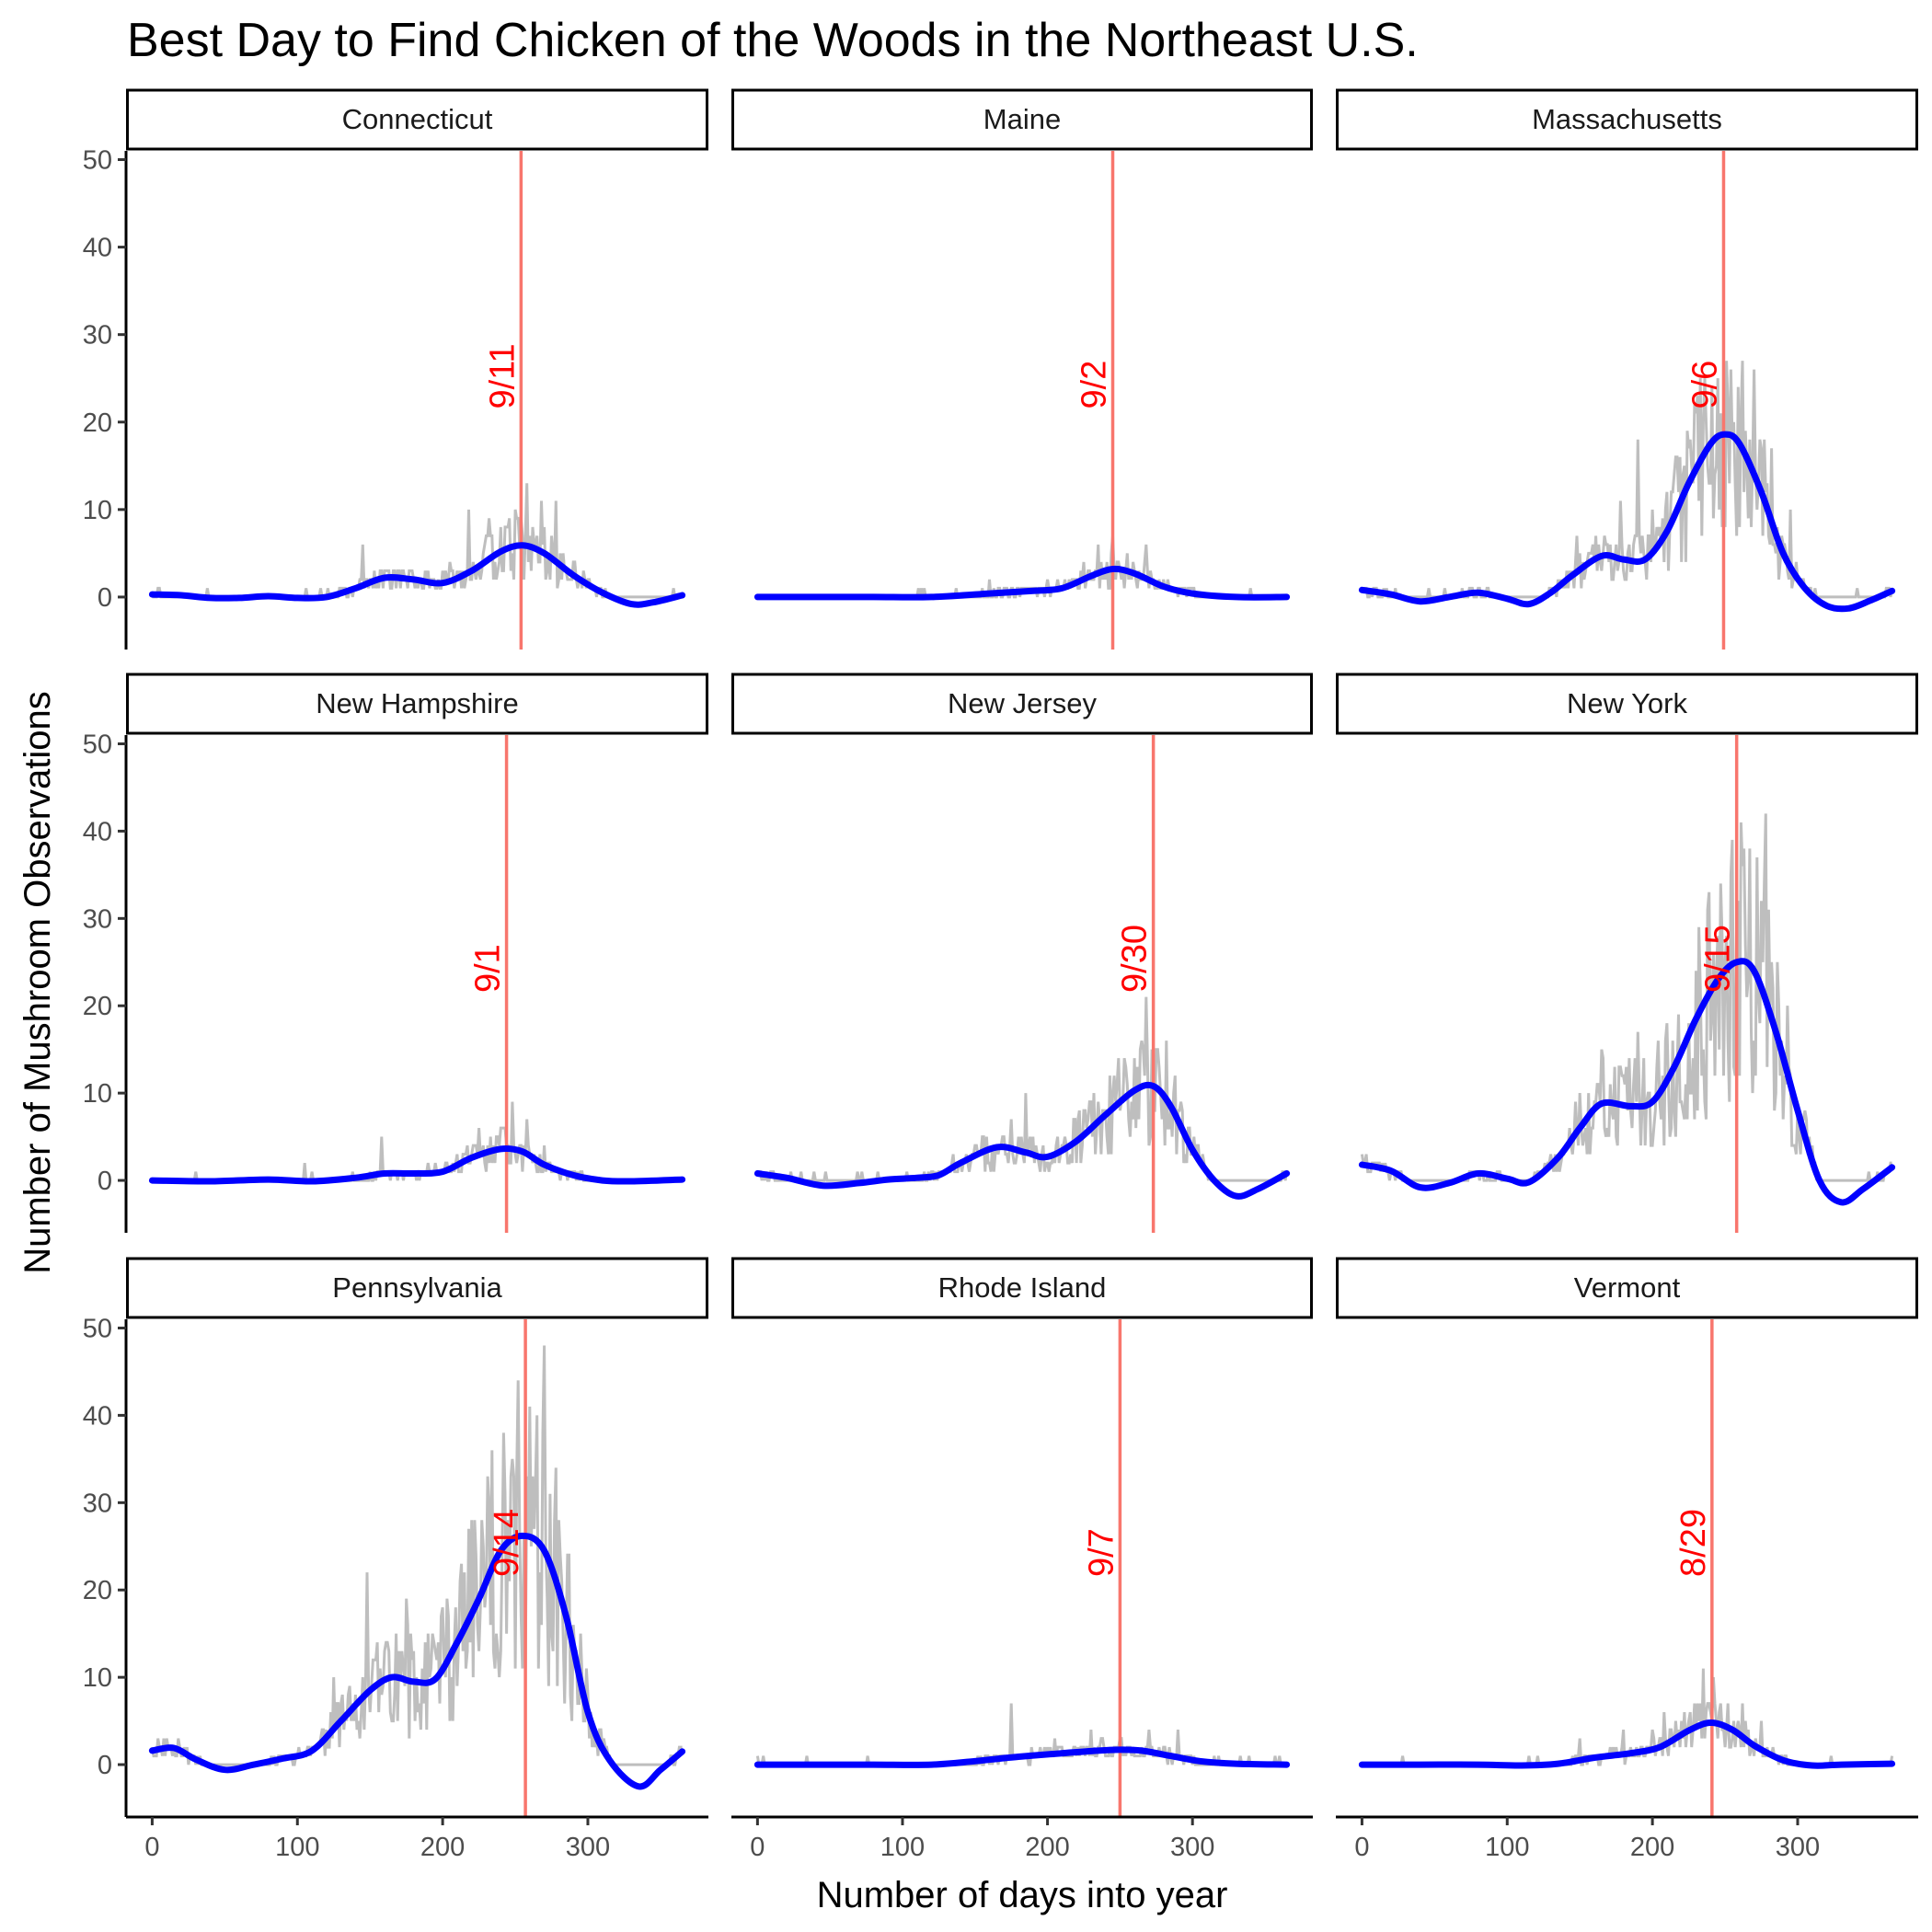  I want to click on facet-strip-label: Pennsylvania, so click(417, 1287).